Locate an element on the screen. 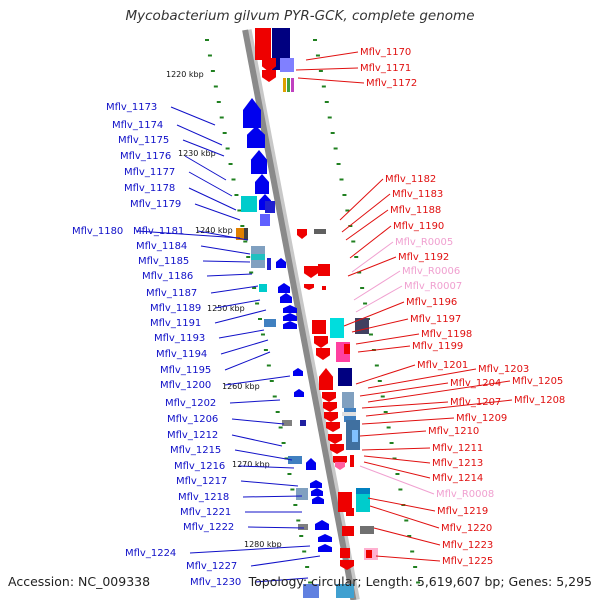 Image resolution: width=600 pixels, height=600 pixels. gene-label-left: Mflv_1193 is located at coordinates (179, 338).